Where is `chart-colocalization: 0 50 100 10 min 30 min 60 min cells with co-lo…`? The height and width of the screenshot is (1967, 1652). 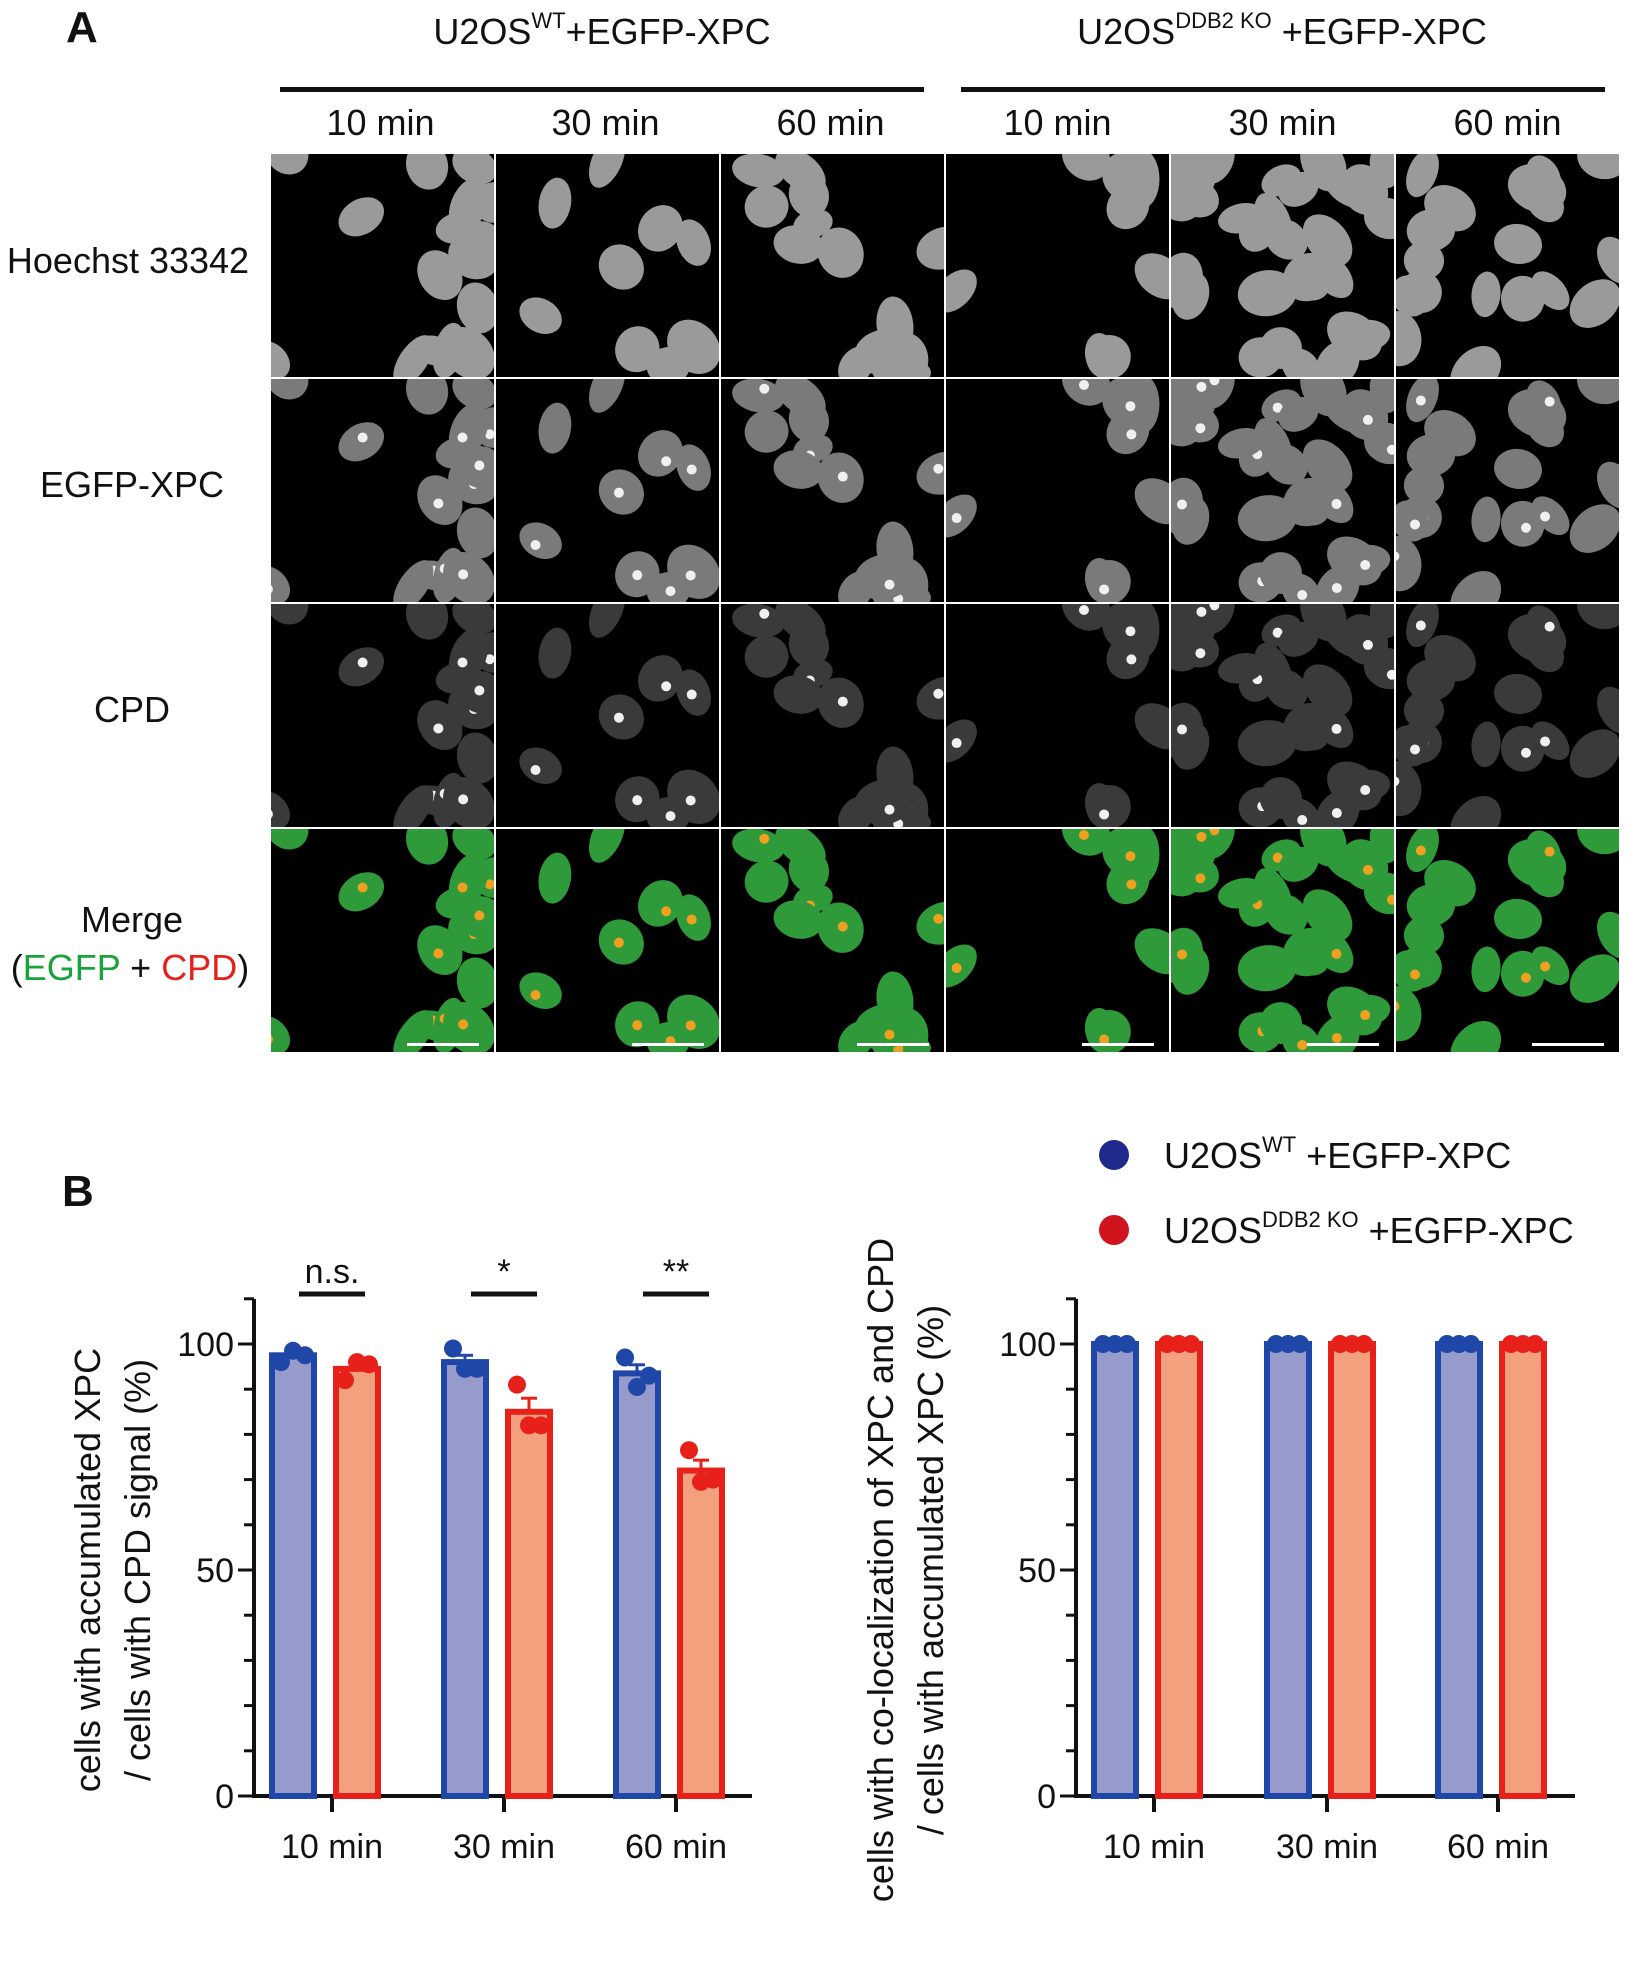 chart-colocalization: 0 50 100 10 min 30 min 60 min cells with co-lo… is located at coordinates (1217, 1570).